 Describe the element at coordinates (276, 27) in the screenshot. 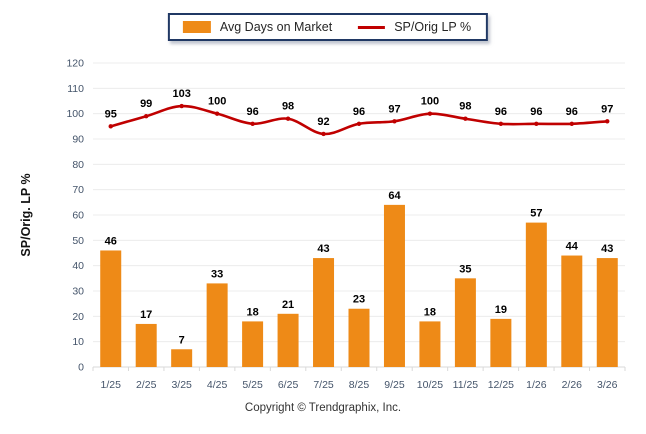

I see `bar-legend-label: Avg Days on Market` at that location.